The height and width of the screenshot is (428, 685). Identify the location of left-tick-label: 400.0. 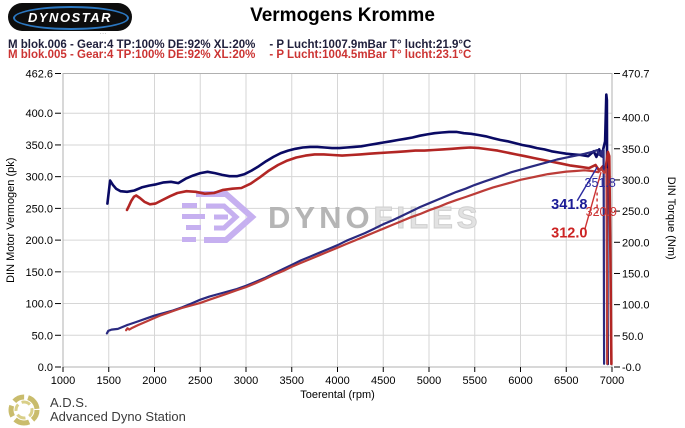
(39, 114).